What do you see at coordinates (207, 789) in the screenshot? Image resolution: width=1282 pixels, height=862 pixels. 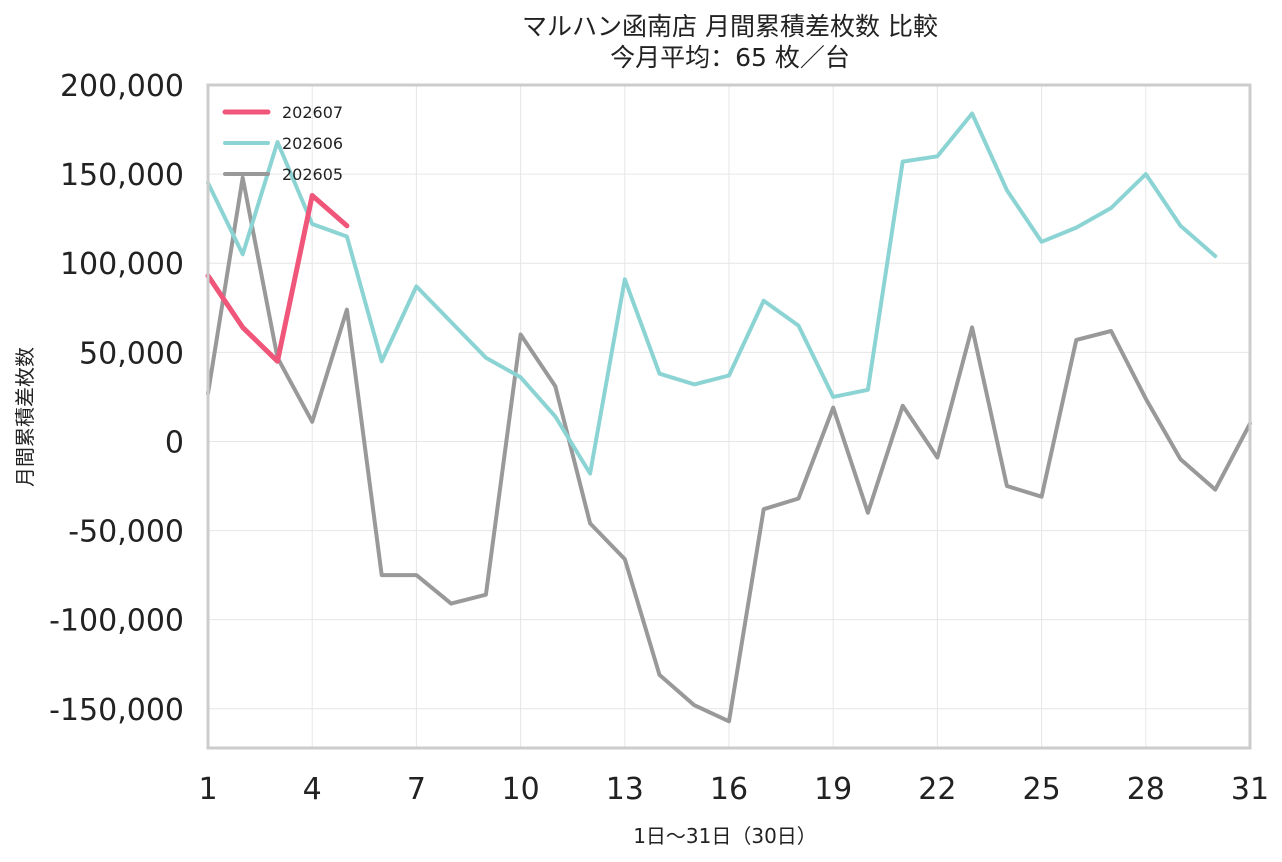 I see `x-tick-label: 1` at bounding box center [207, 789].